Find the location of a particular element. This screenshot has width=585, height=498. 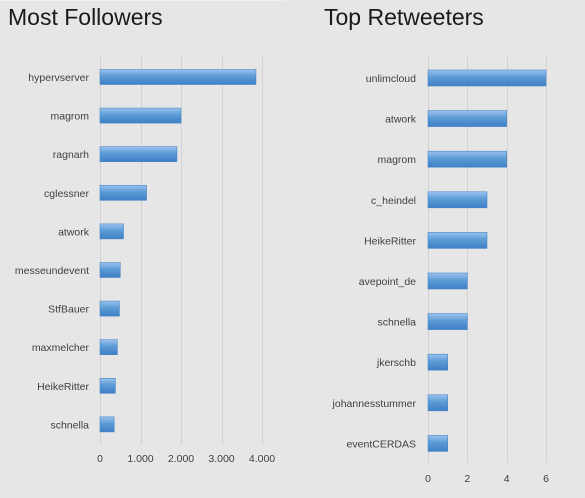

x-tick-label: 3.000 is located at coordinates (221, 459).